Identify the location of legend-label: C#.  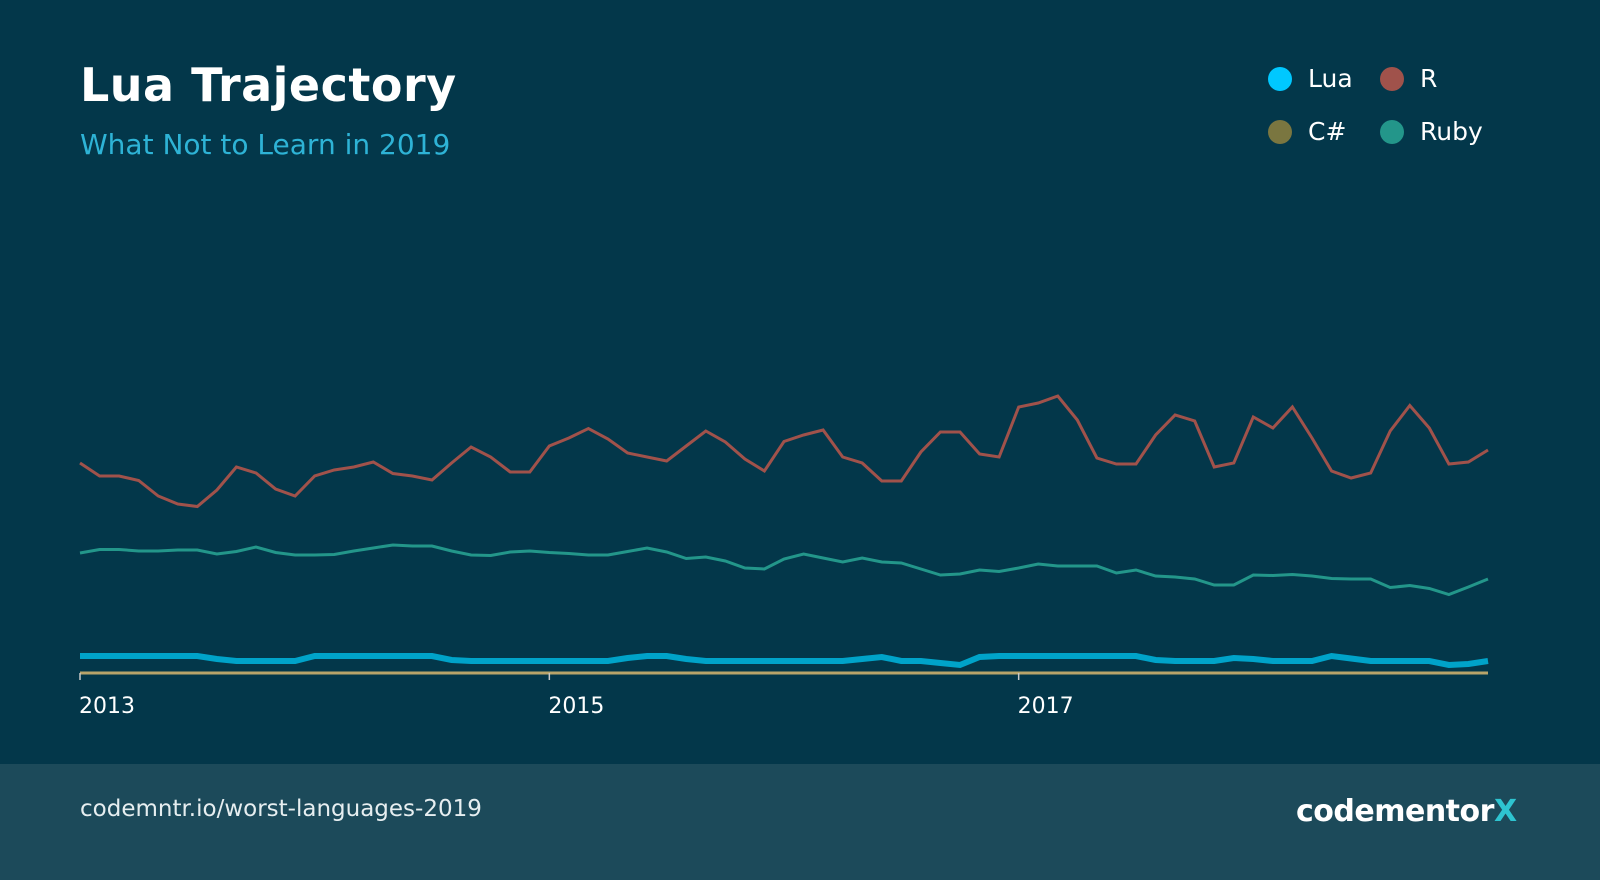
(1327, 131).